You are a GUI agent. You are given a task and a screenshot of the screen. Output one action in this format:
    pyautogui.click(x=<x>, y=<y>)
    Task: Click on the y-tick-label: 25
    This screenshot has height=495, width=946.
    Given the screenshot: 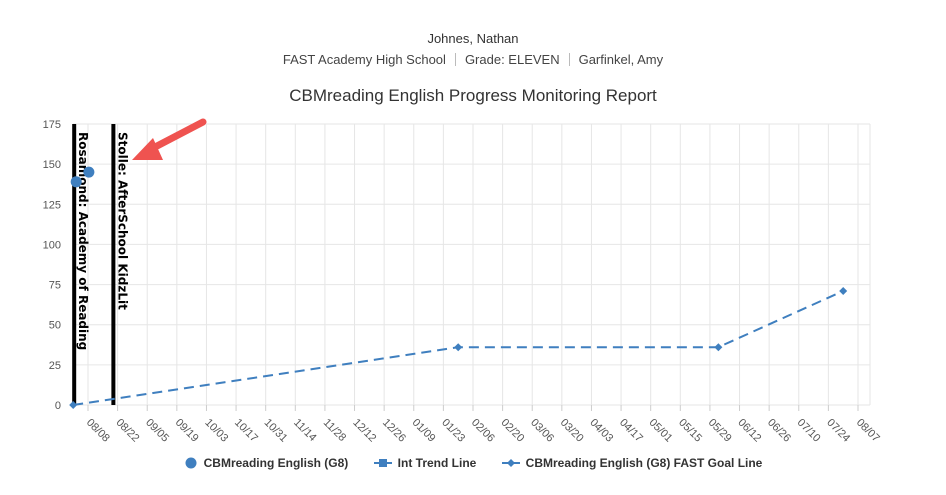 What is the action you would take?
    pyautogui.click(x=55, y=366)
    